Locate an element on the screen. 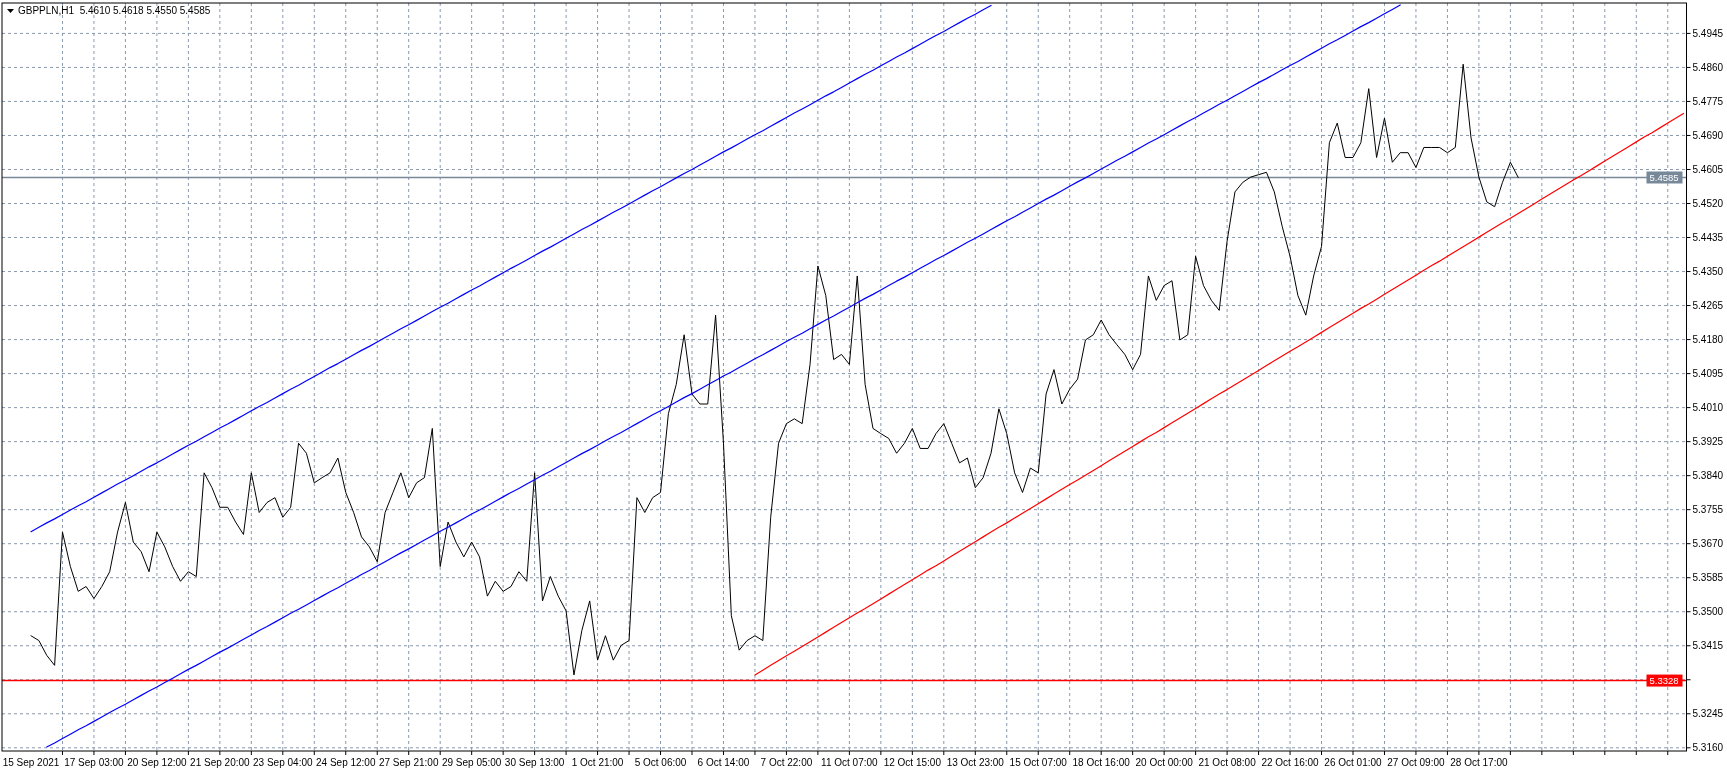  y-tick-label: 5.4690 is located at coordinates (1708, 135).